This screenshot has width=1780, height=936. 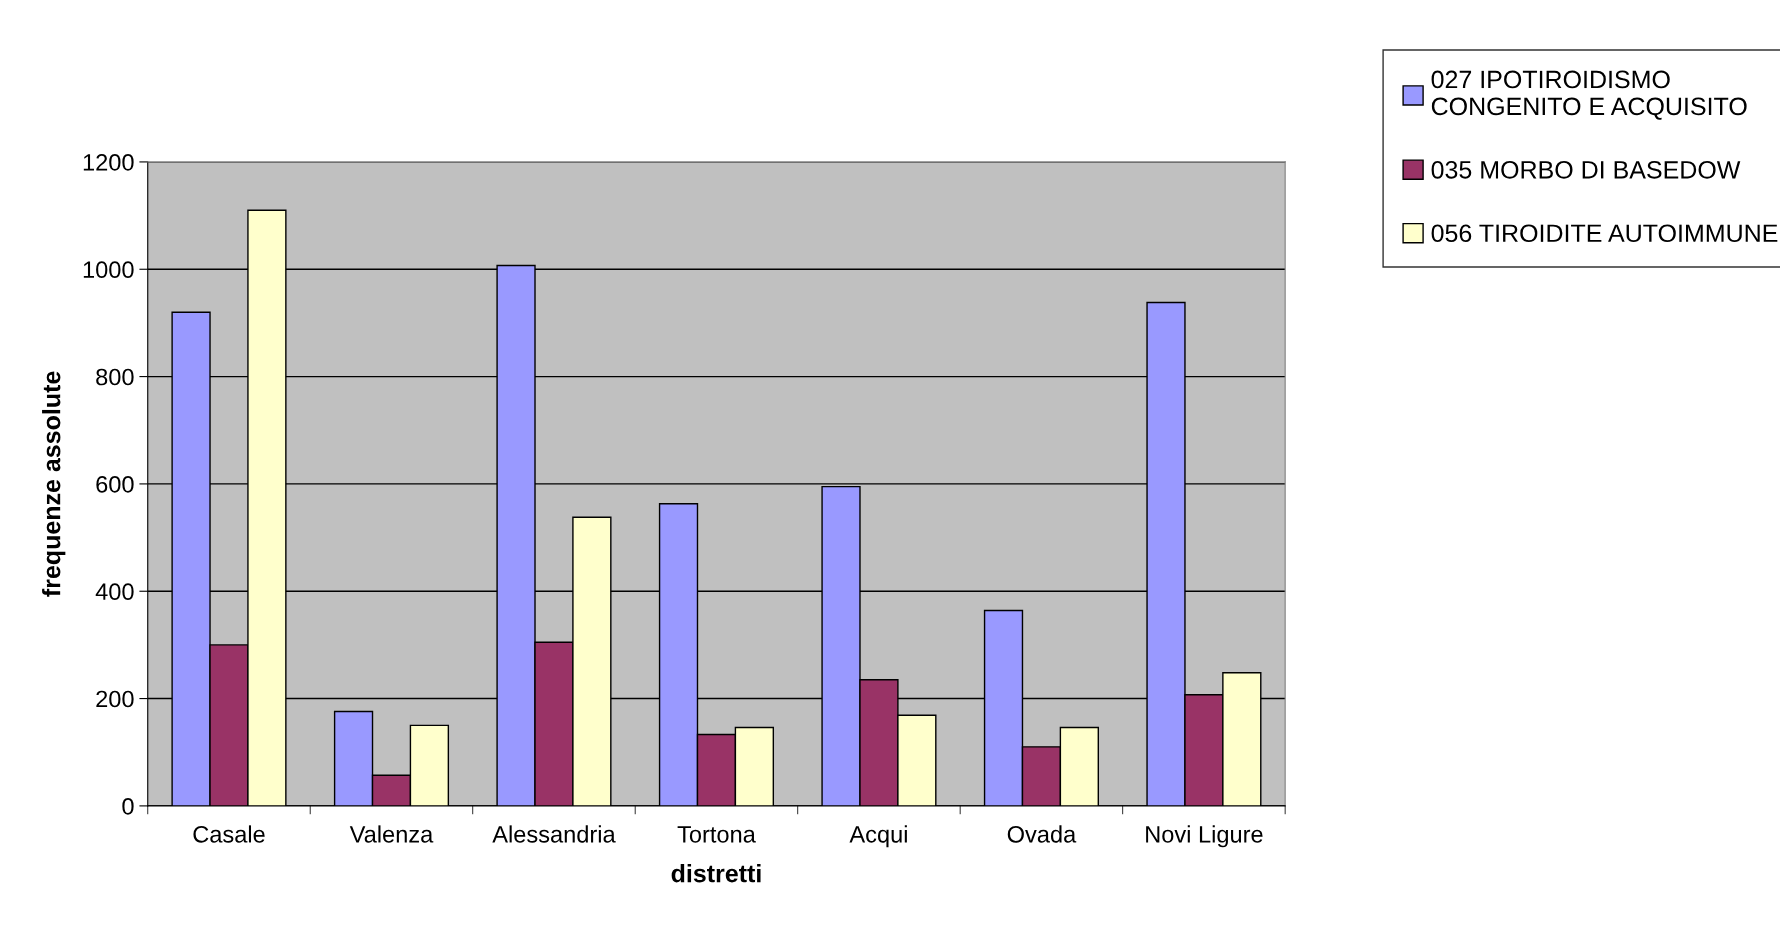 I want to click on legend-label: 035 MORBO DI BASEDOW, so click(x=1586, y=169).